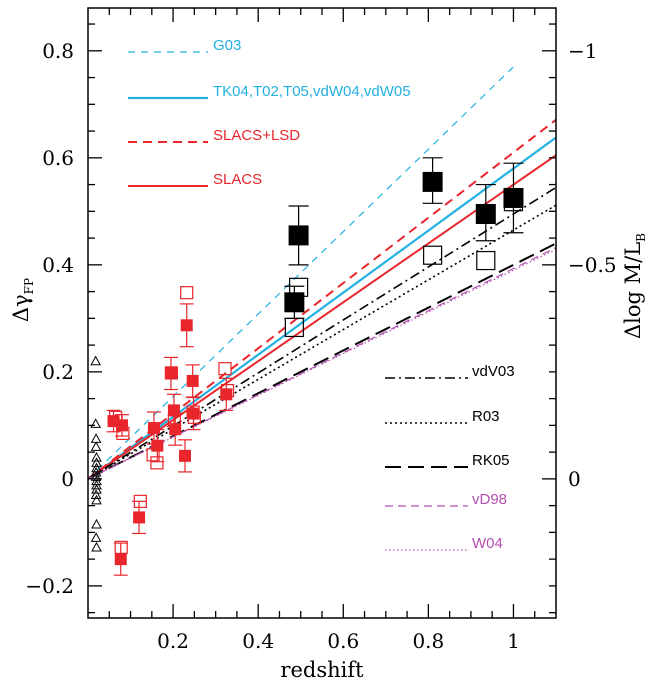 This screenshot has width=649, height=683. What do you see at coordinates (641, 237) in the screenshot?
I see `y2-axis-title-sub: B` at bounding box center [641, 237].